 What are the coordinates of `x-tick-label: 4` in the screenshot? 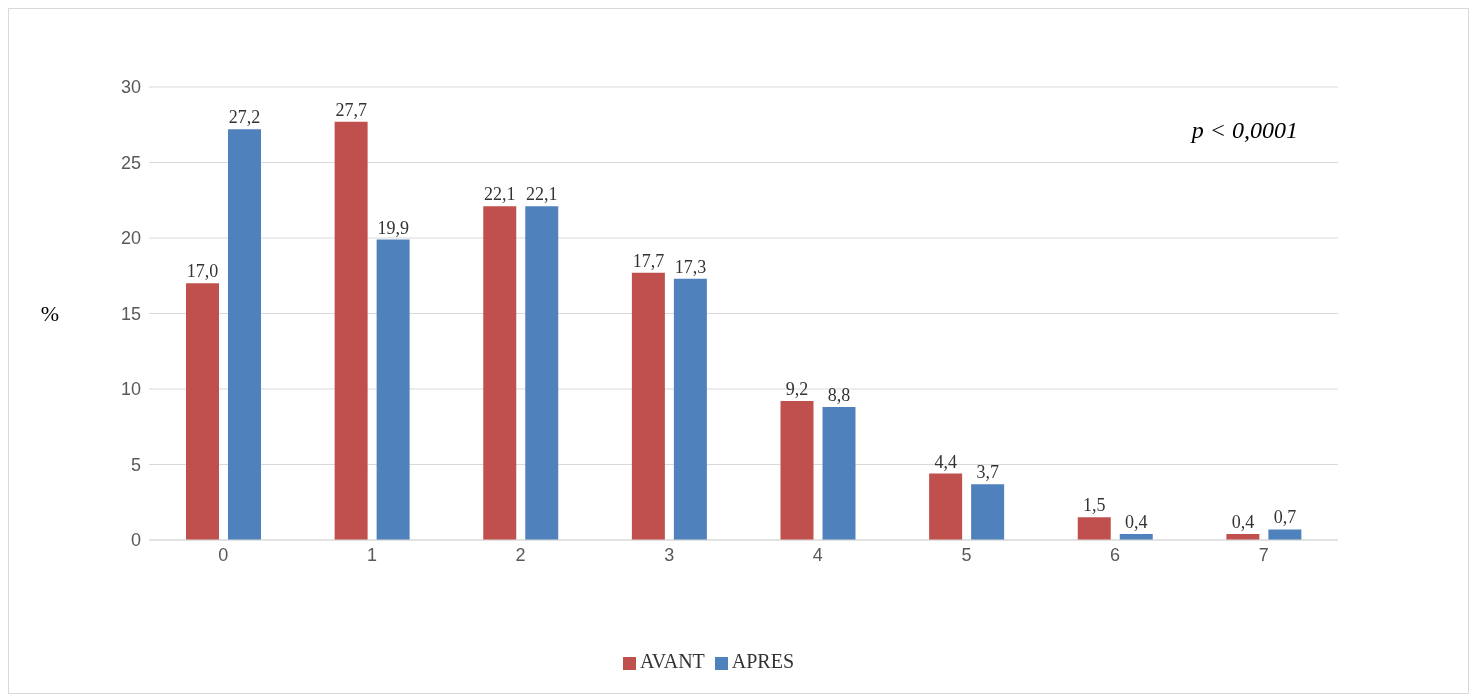 It's located at (817, 554).